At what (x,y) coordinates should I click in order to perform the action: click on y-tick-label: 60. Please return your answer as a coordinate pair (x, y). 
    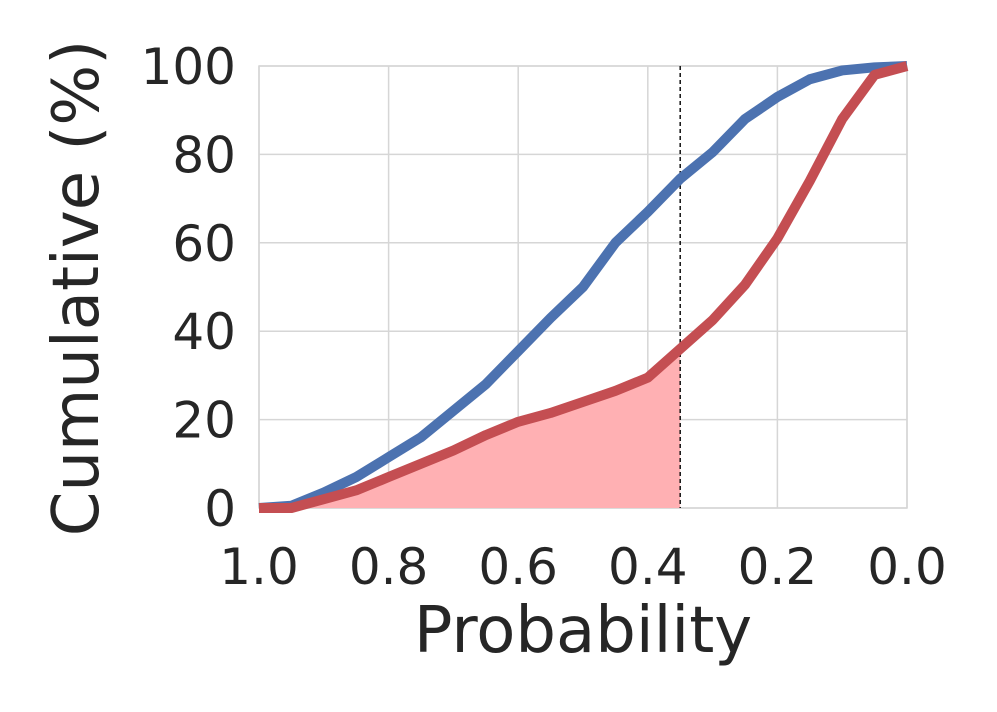
    Looking at the image, I should click on (204, 244).